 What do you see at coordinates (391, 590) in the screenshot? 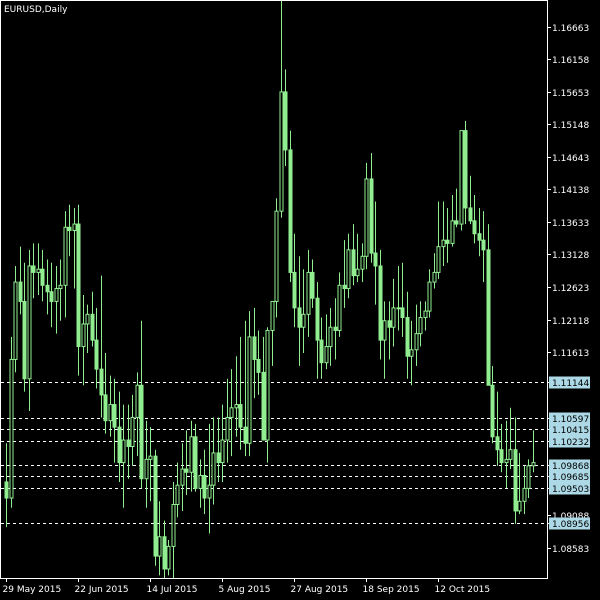
I see `x-tick-label: 18 Sep 2015` at bounding box center [391, 590].